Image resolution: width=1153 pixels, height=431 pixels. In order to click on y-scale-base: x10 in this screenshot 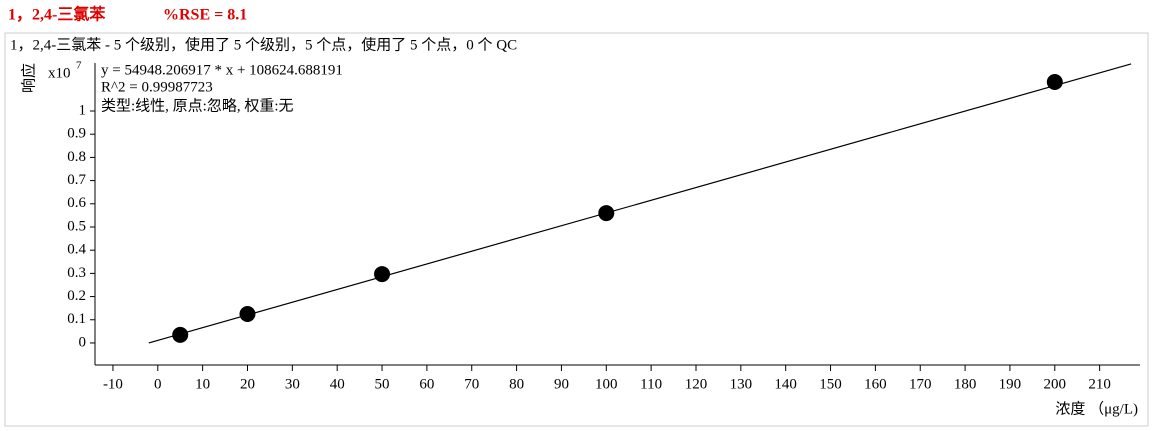, I will do `click(59, 73)`.